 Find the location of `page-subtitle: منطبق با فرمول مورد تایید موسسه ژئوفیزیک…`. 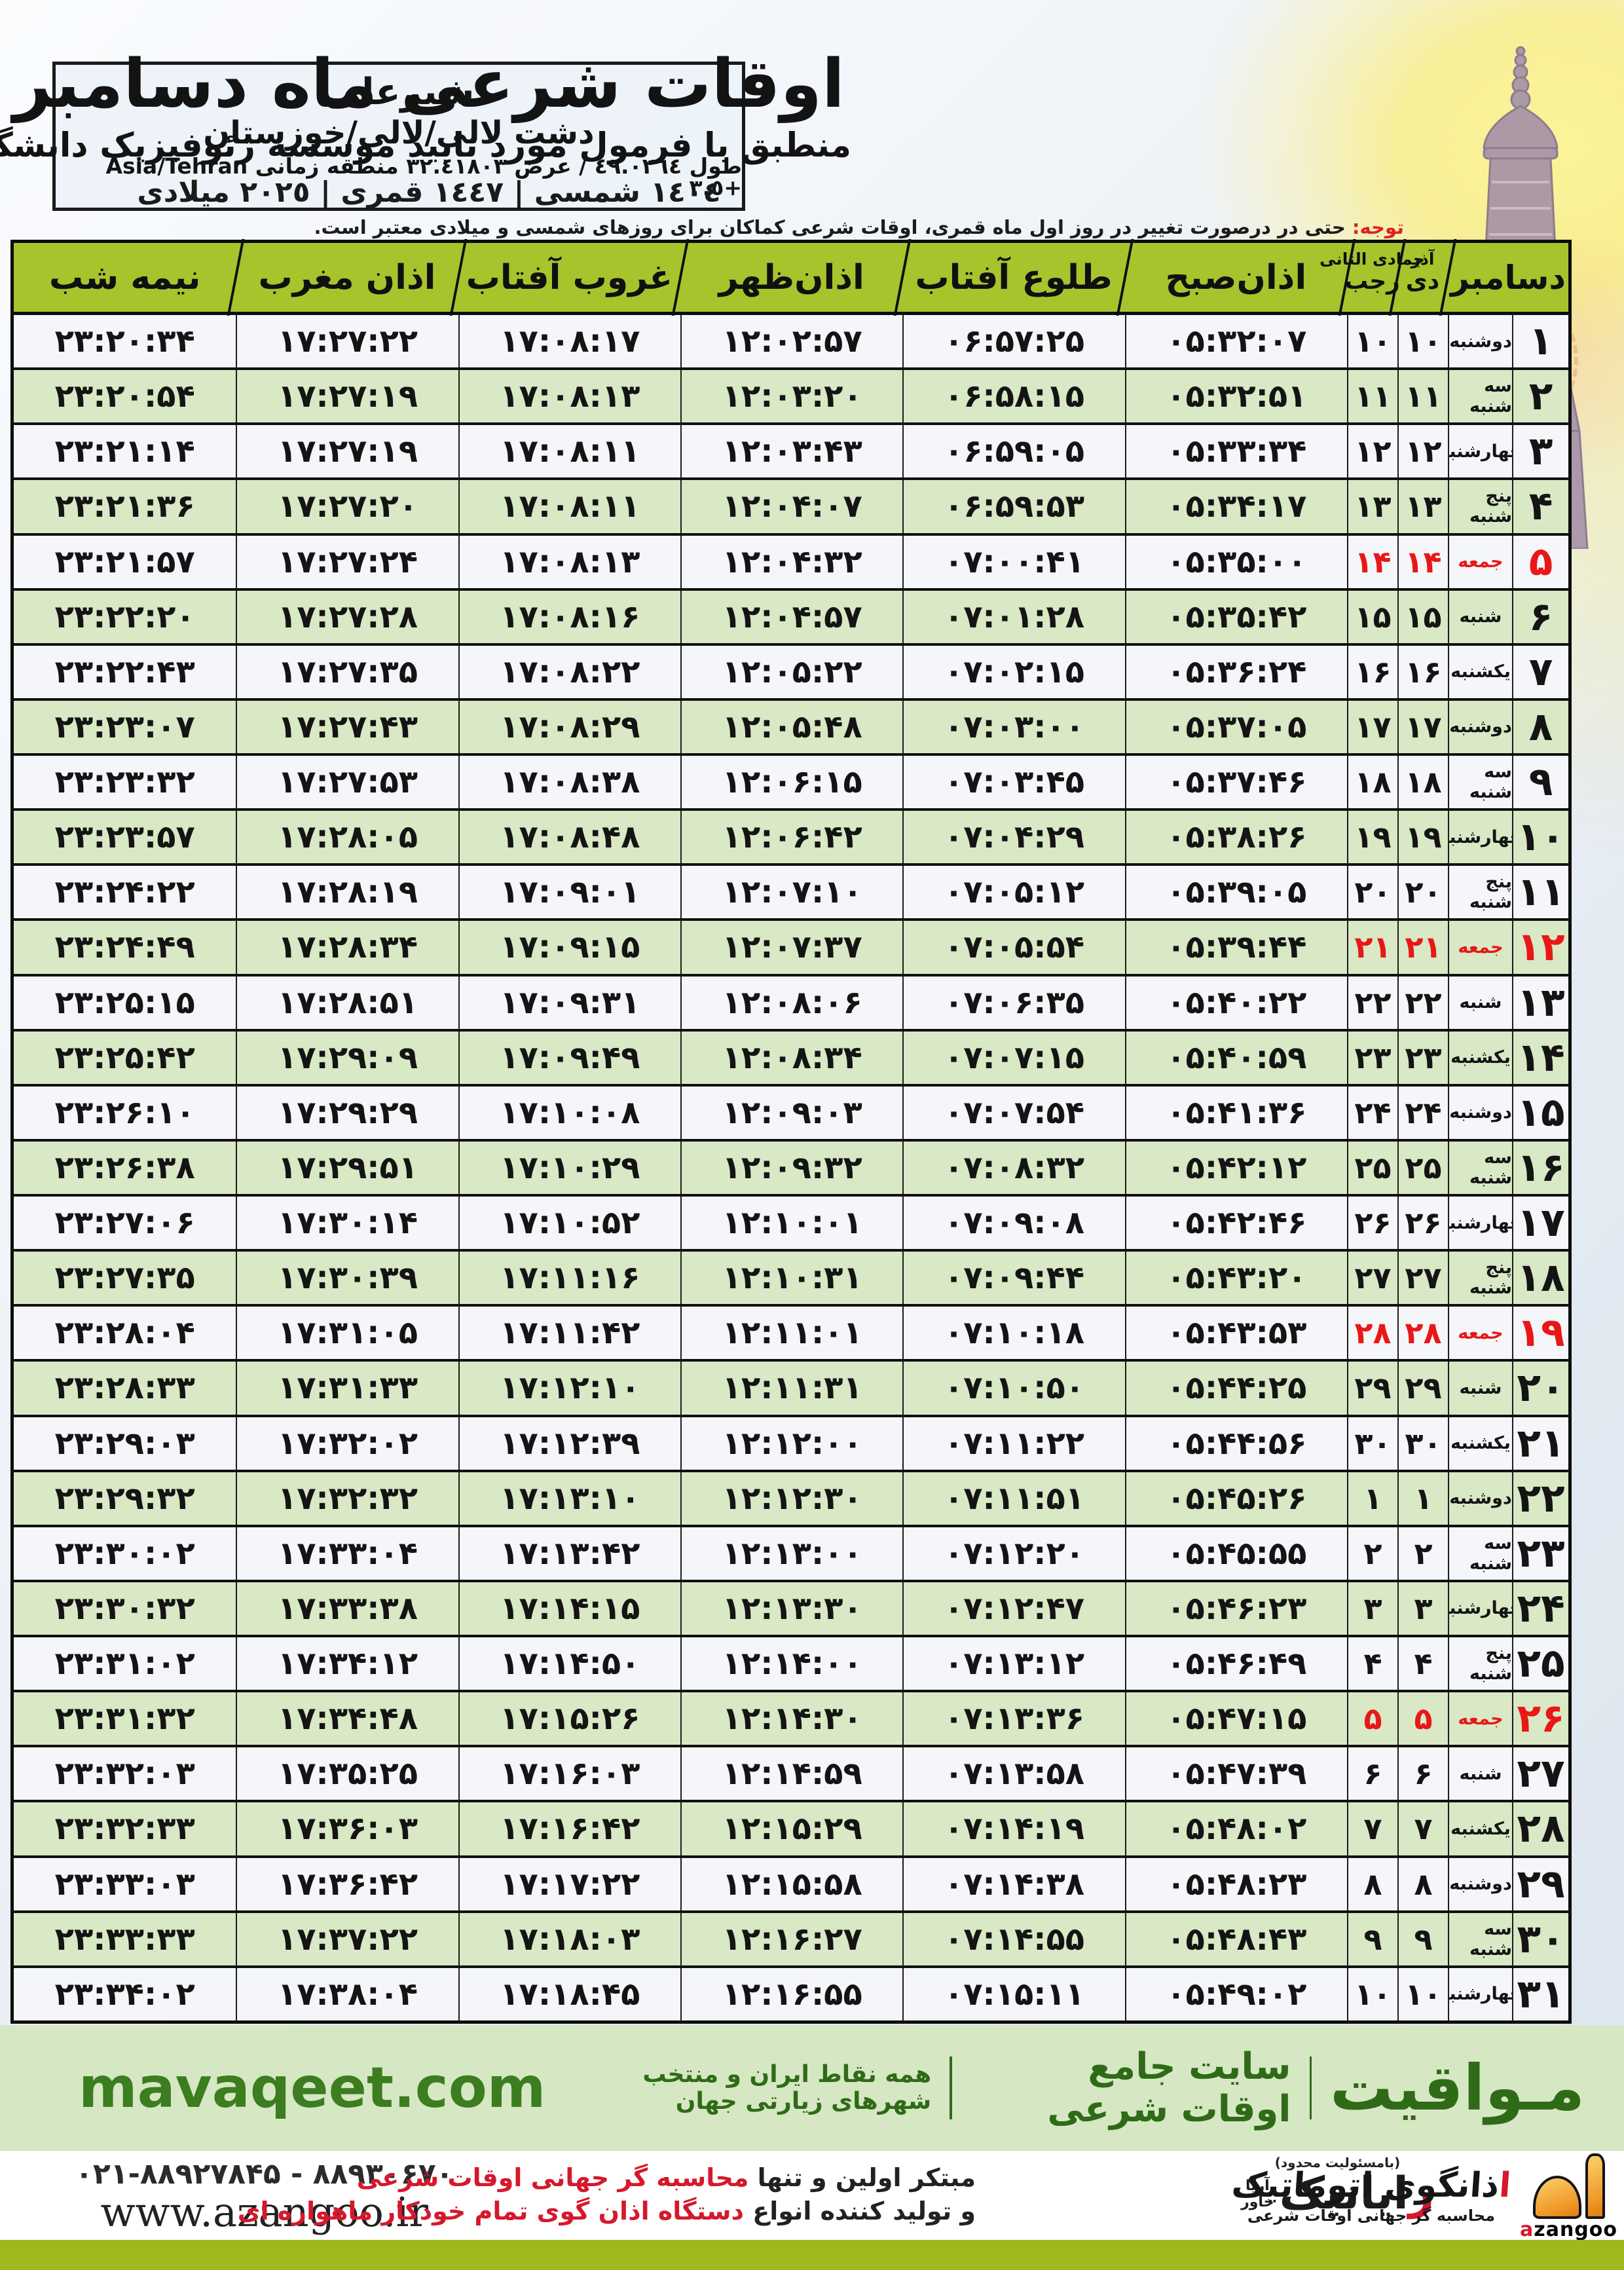

page-subtitle: منطبق با فرمول مورد تایید موسسه ژئوفیزیک… is located at coordinates (425, 146).